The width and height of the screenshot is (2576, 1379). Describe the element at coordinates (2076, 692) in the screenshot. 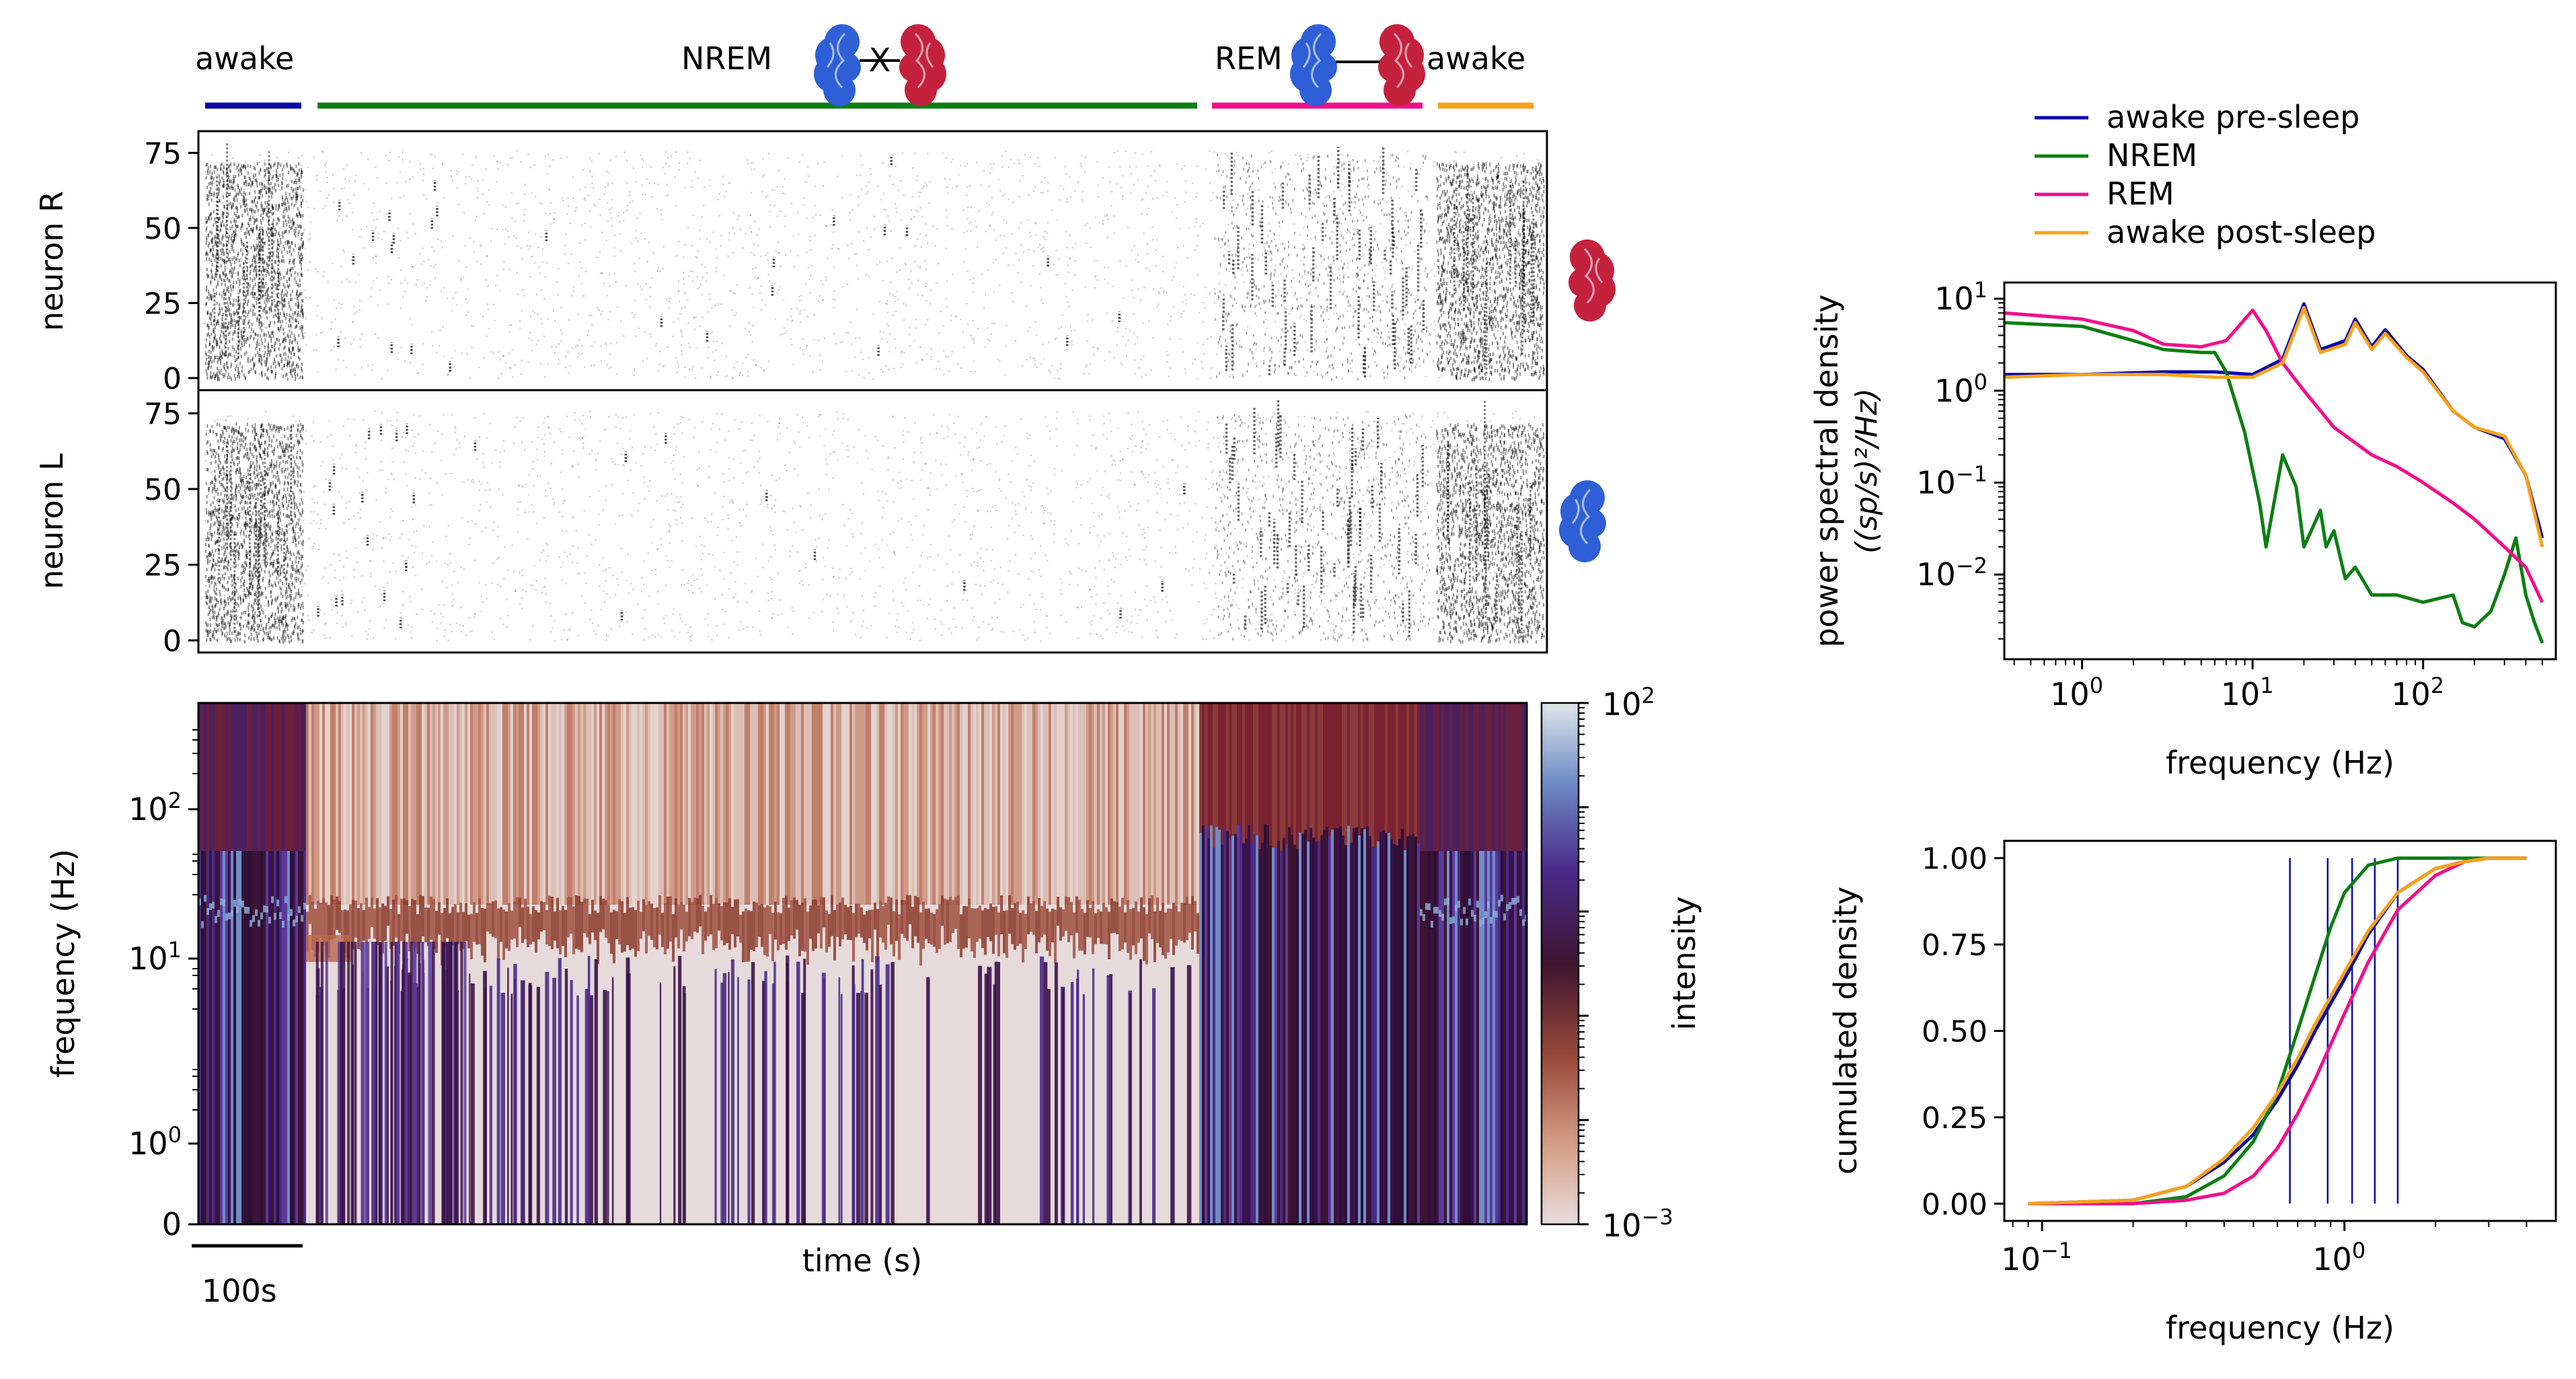

I see `psd-xtick-label: 10⁰` at that location.